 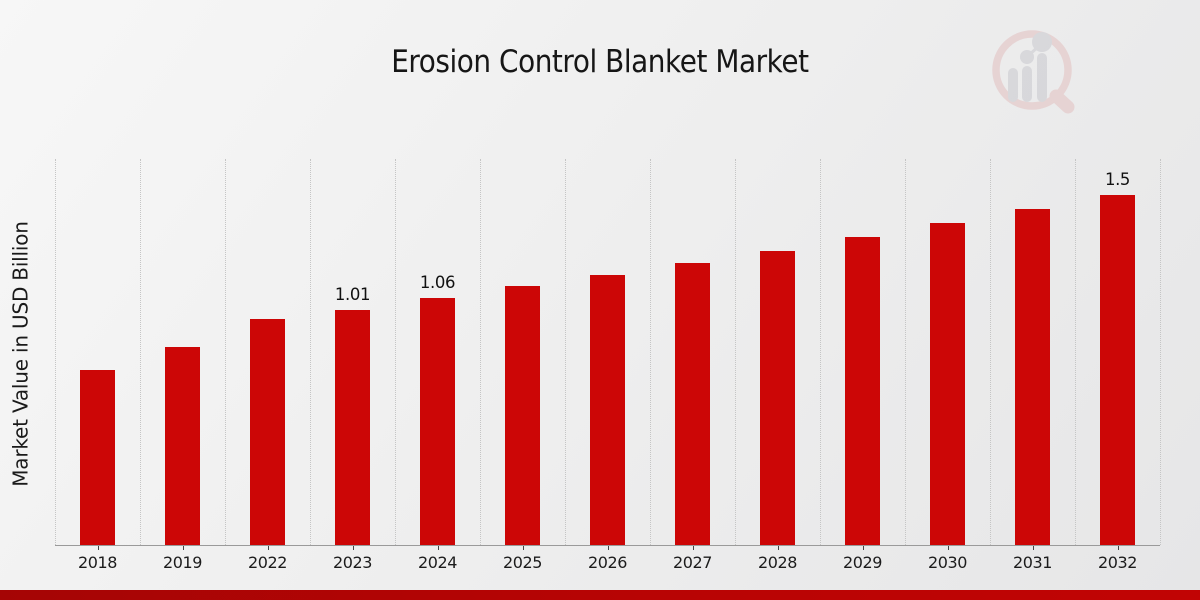 What do you see at coordinates (1042, 42) in the screenshot?
I see `logo-dot-large-icon` at bounding box center [1042, 42].